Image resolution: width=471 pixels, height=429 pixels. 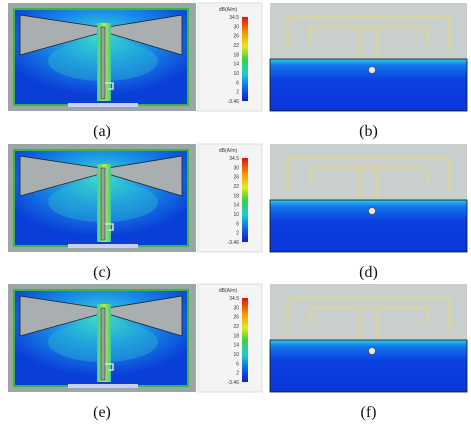 I want to click on panel-label: (c), so click(x=102, y=272).